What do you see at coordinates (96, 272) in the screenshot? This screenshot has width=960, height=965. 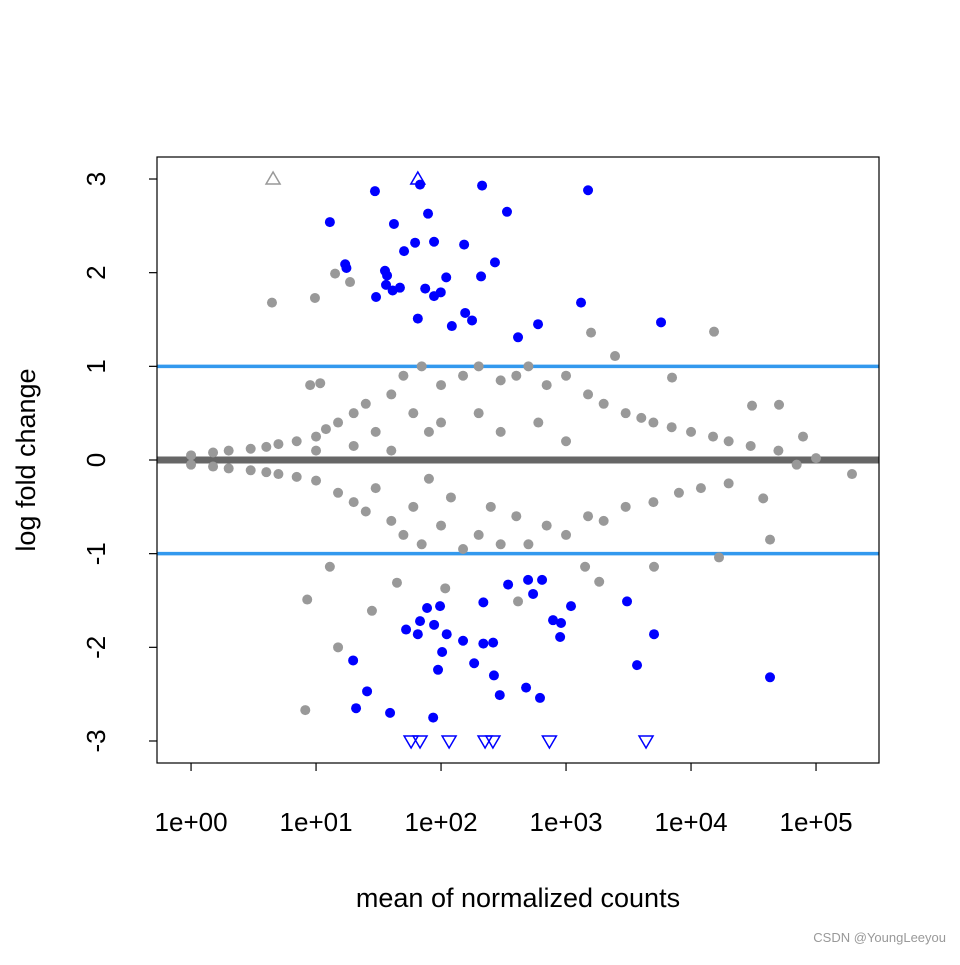 I see `y-tick-label: 2` at bounding box center [96, 272].